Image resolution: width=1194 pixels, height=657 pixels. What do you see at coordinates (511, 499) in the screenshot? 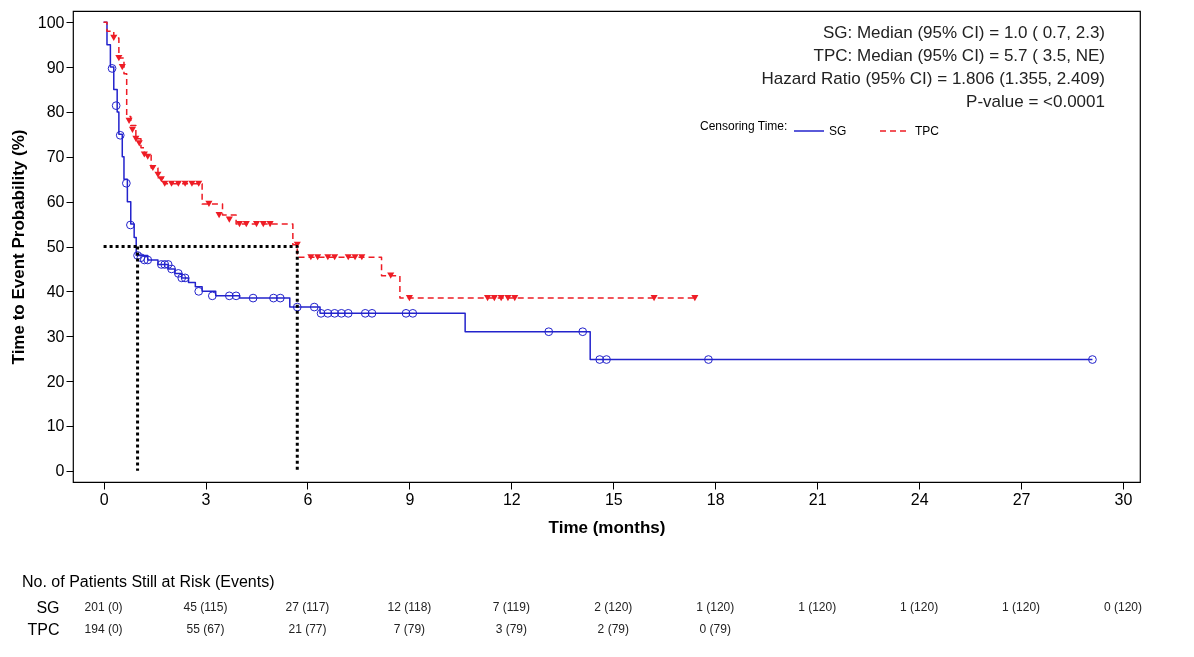
I see `x-tick-label: 12` at bounding box center [511, 499].